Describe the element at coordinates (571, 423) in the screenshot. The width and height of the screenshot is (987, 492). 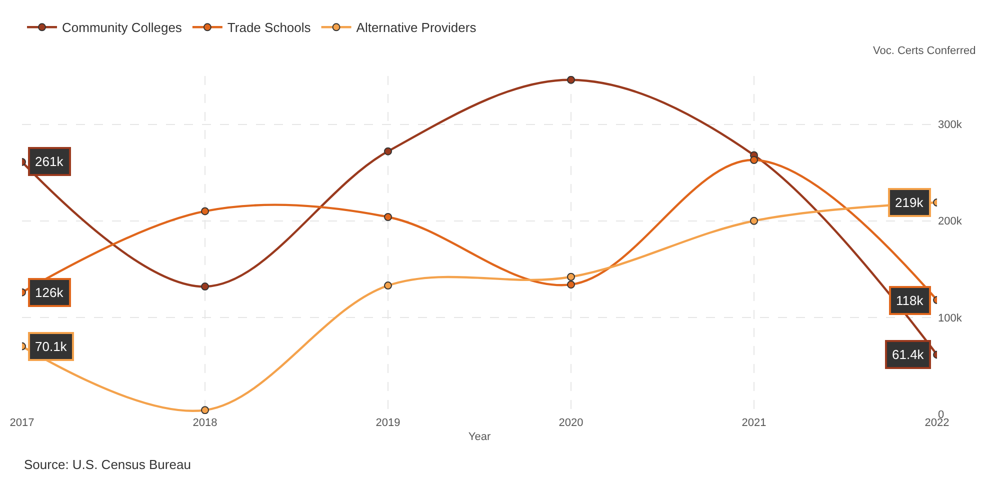
I see `x-tick-label: 2020` at that location.